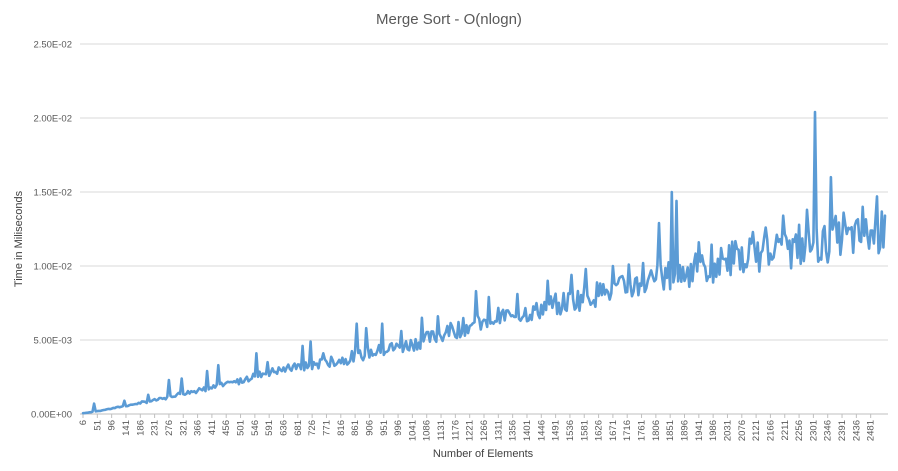 The height and width of the screenshot is (471, 898). Describe the element at coordinates (513, 430) in the screenshot. I see `x-tick-label-30: 1356` at that location.